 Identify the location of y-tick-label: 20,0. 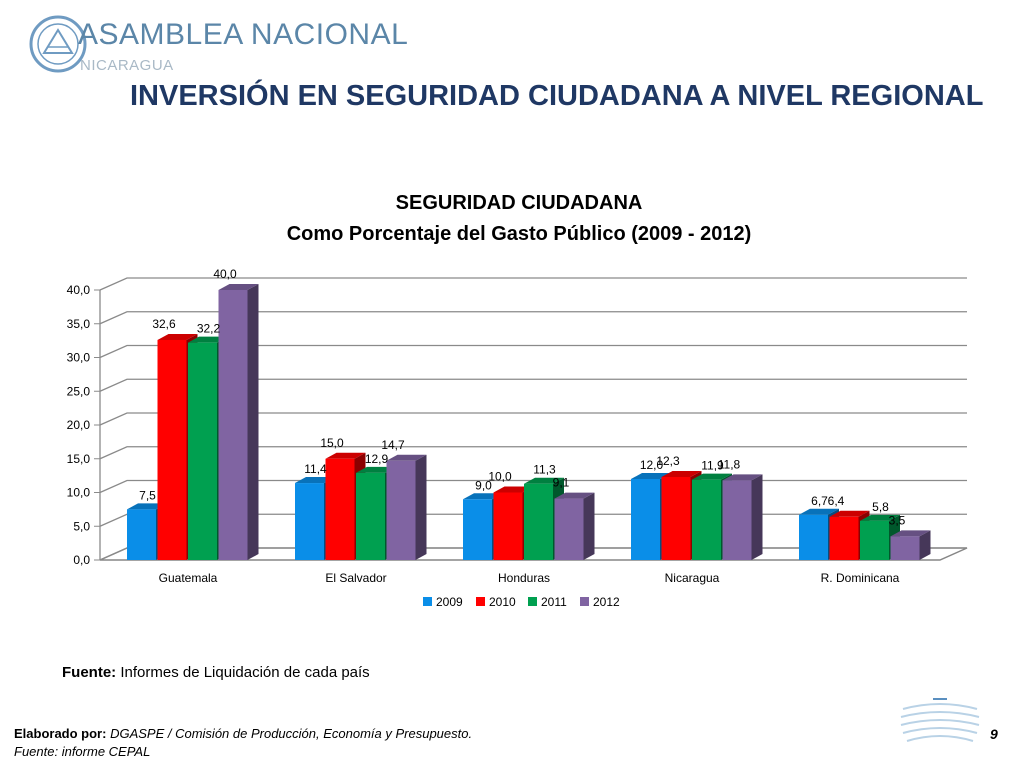
(79, 425).